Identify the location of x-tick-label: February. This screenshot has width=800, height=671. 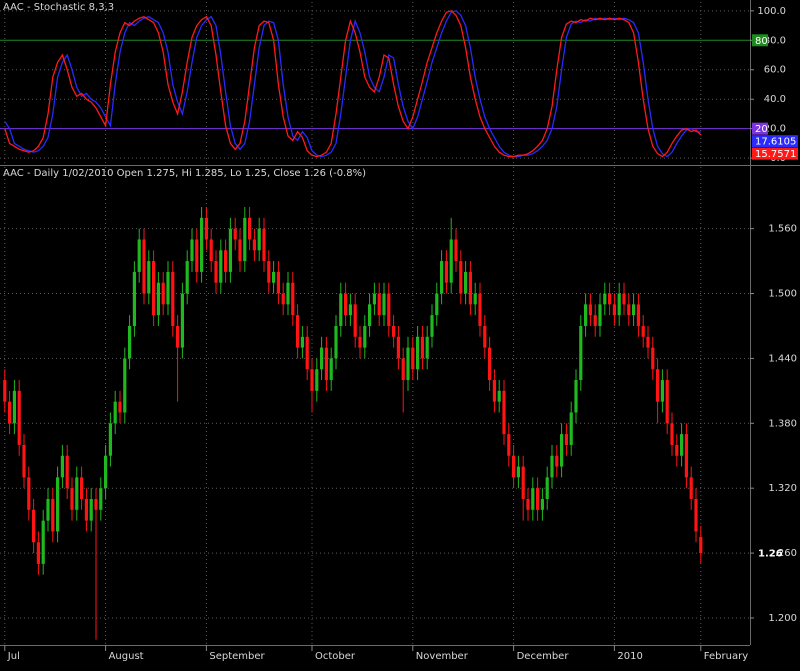
(726, 656).